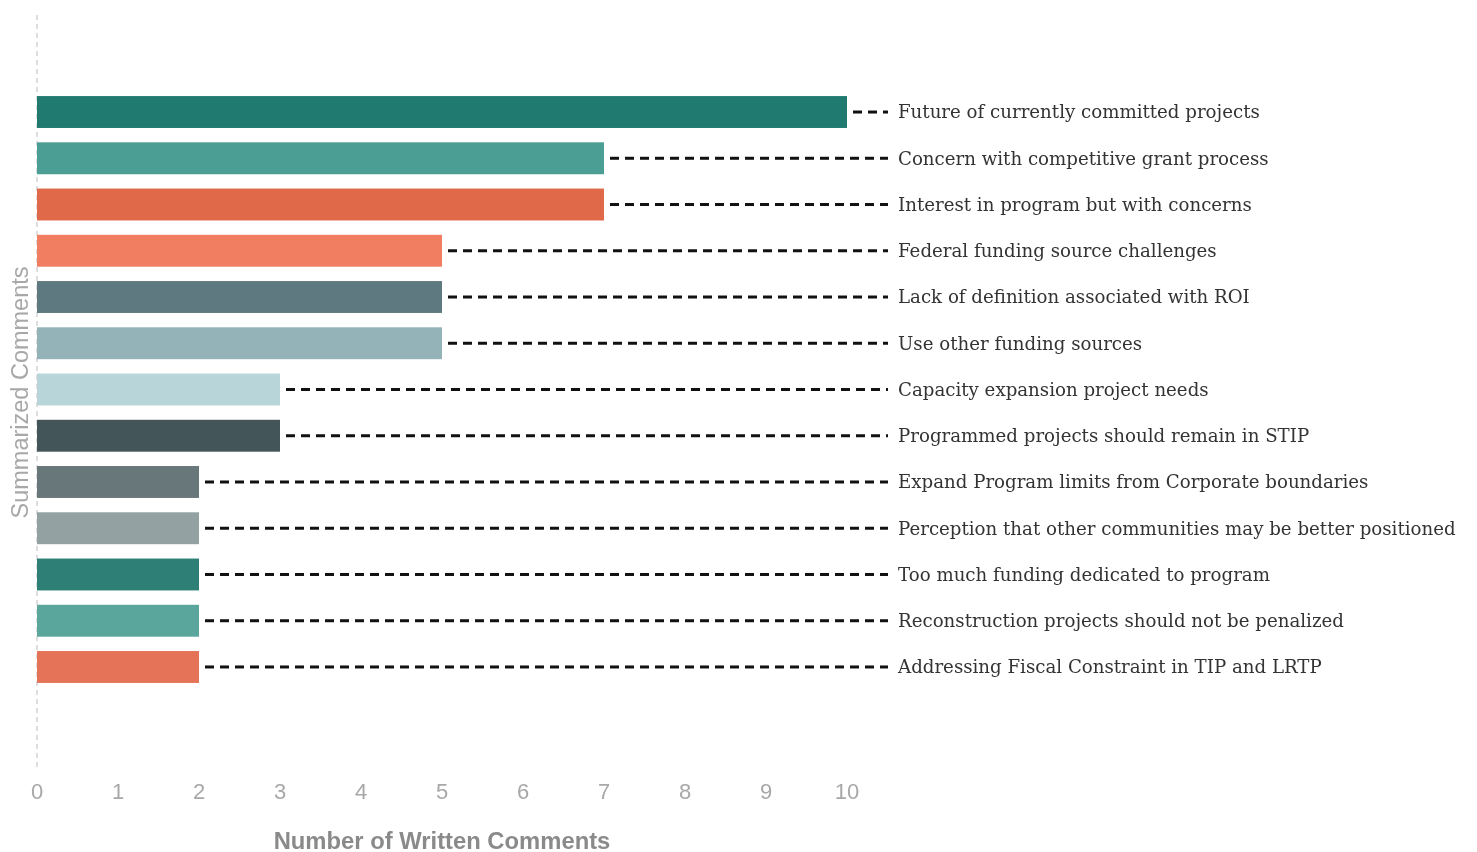 The width and height of the screenshot is (1477, 852). I want to click on y-tick-label: Federal funding source challenges, so click(1057, 251).